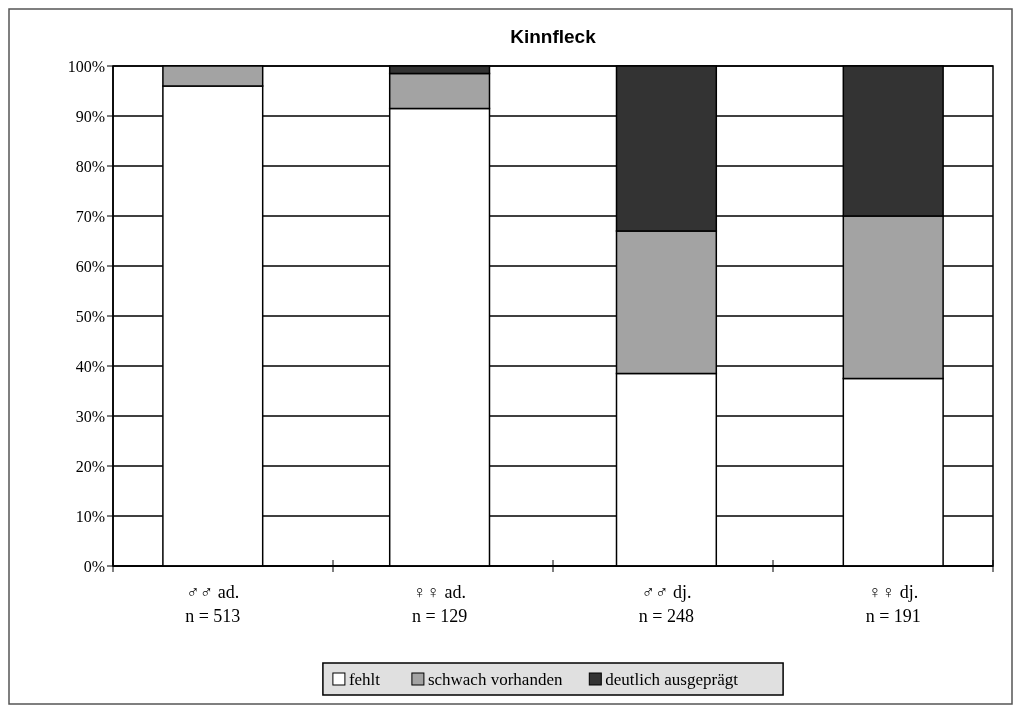 This screenshot has width=1021, height=713. Describe the element at coordinates (90, 266) in the screenshot. I see `y-tick-label: 60%` at that location.